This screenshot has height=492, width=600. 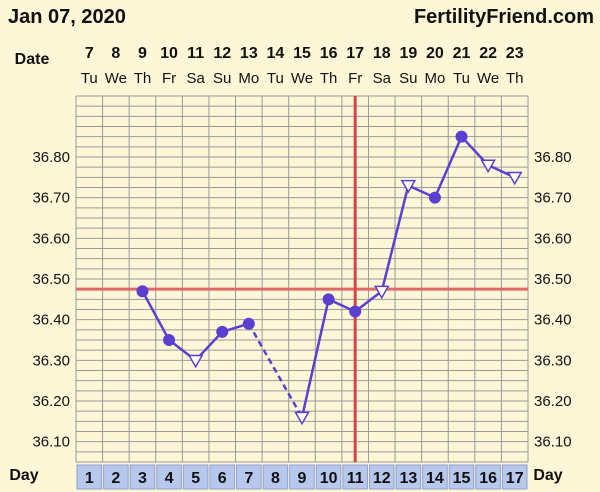 I want to click on cycle-day-label: 13, so click(x=408, y=478).